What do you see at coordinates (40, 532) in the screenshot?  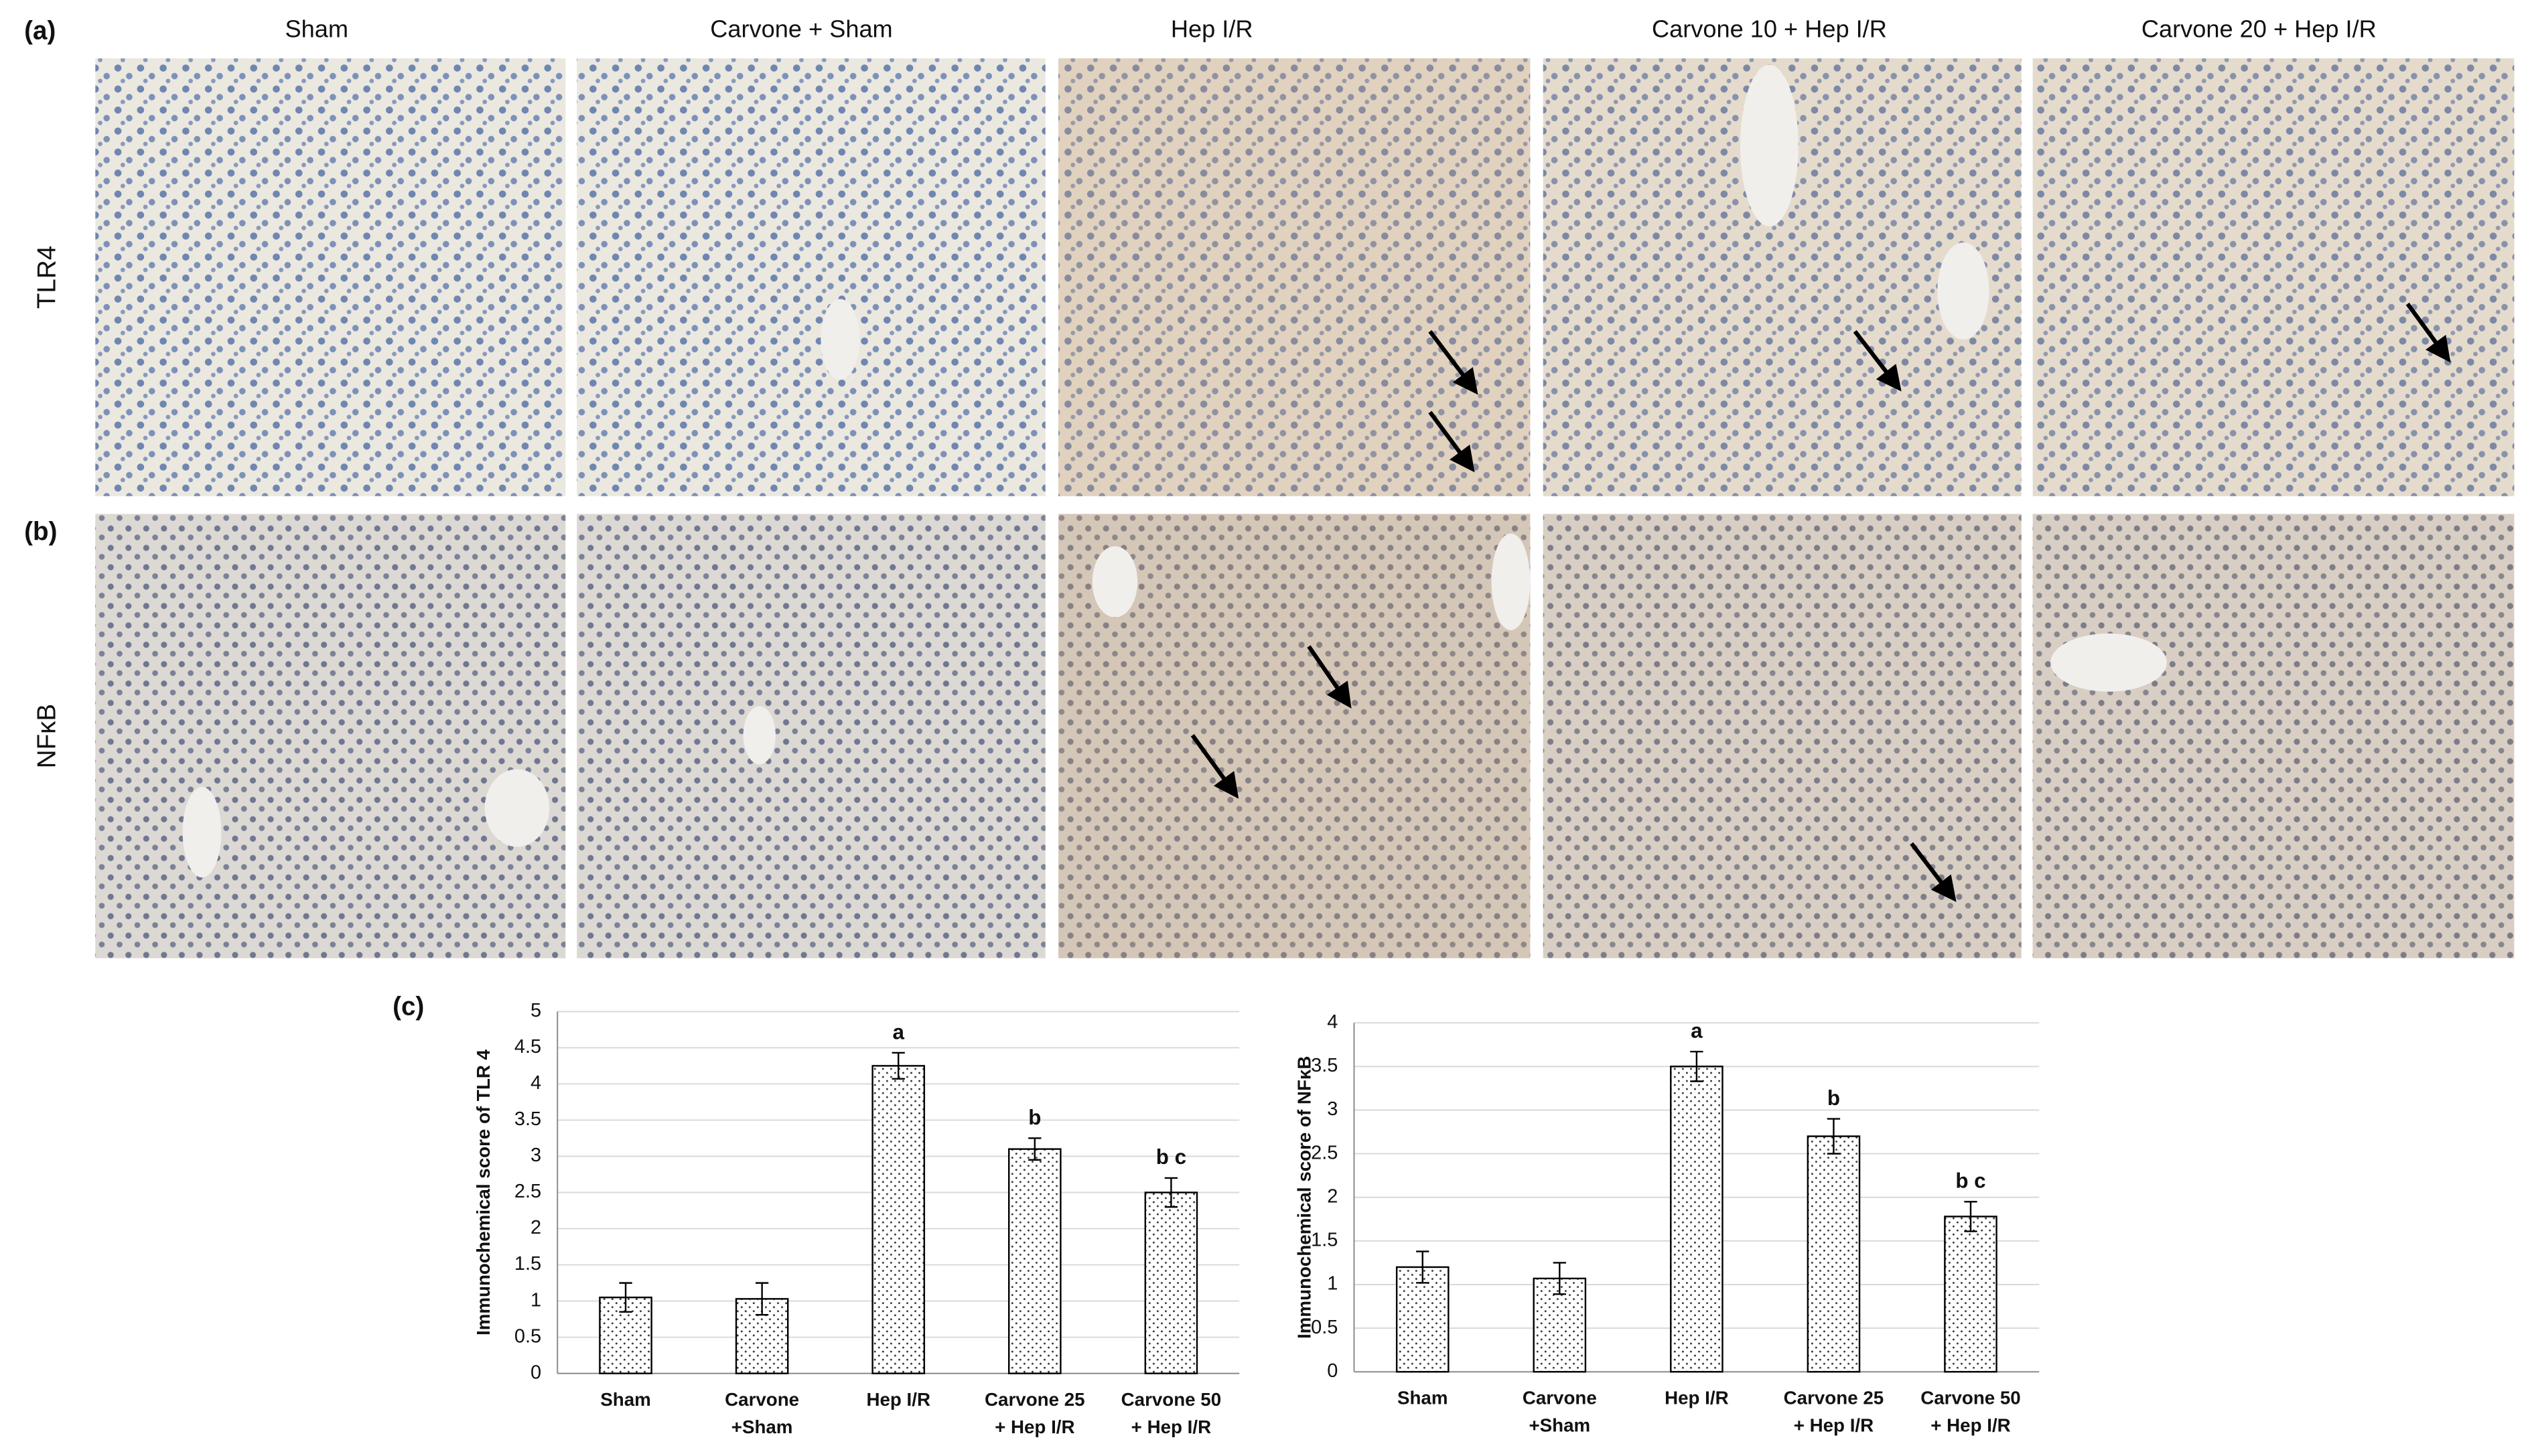 I see `panel-label: (b)` at bounding box center [40, 532].